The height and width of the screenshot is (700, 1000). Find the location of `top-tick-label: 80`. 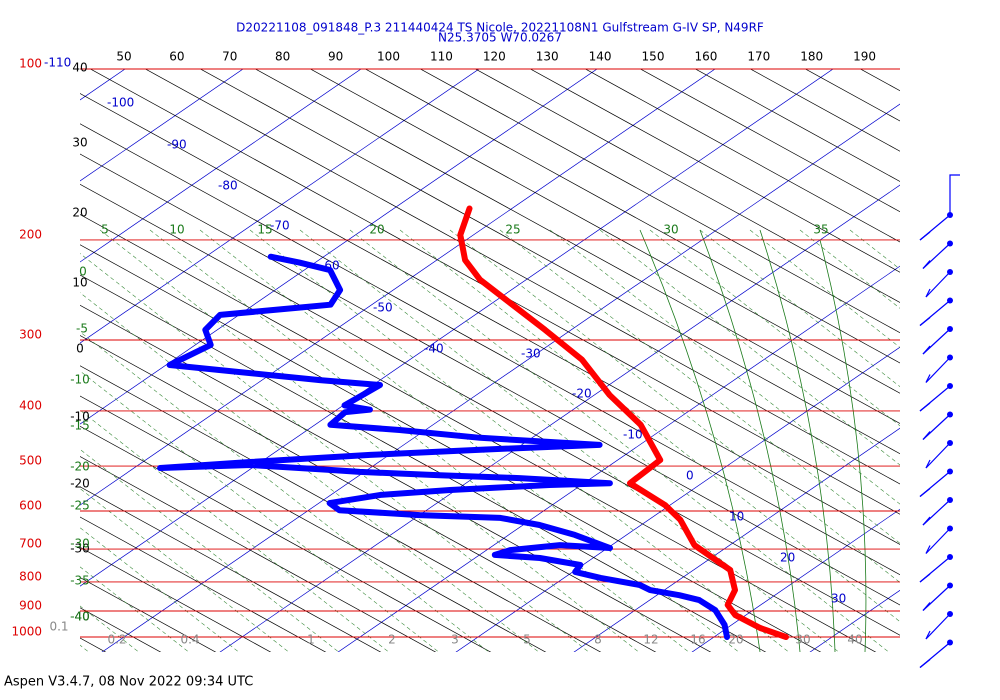

top-tick-label: 80 is located at coordinates (282, 57).